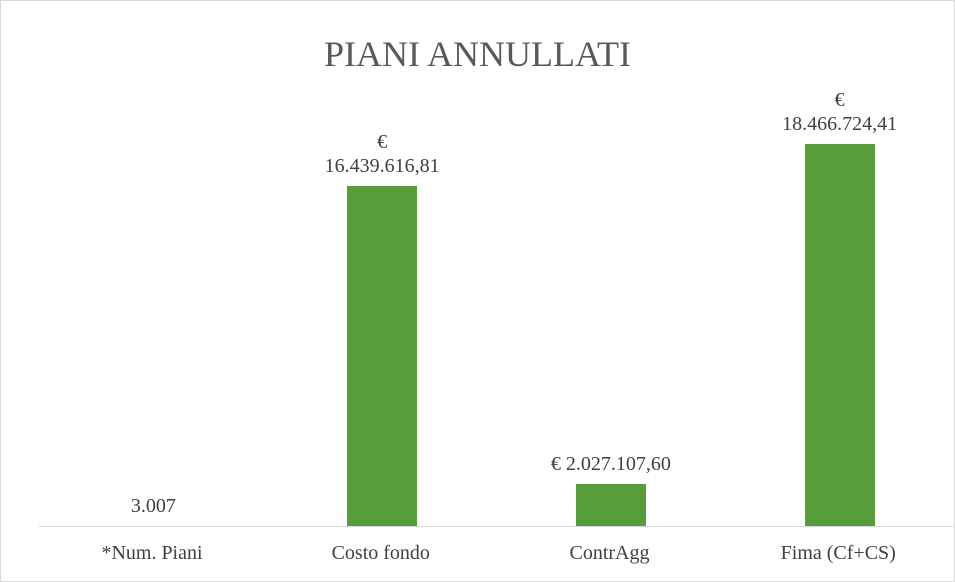 The image size is (955, 582). What do you see at coordinates (840, 111) in the screenshot?
I see `value-label: € 18.466.724,41` at bounding box center [840, 111].